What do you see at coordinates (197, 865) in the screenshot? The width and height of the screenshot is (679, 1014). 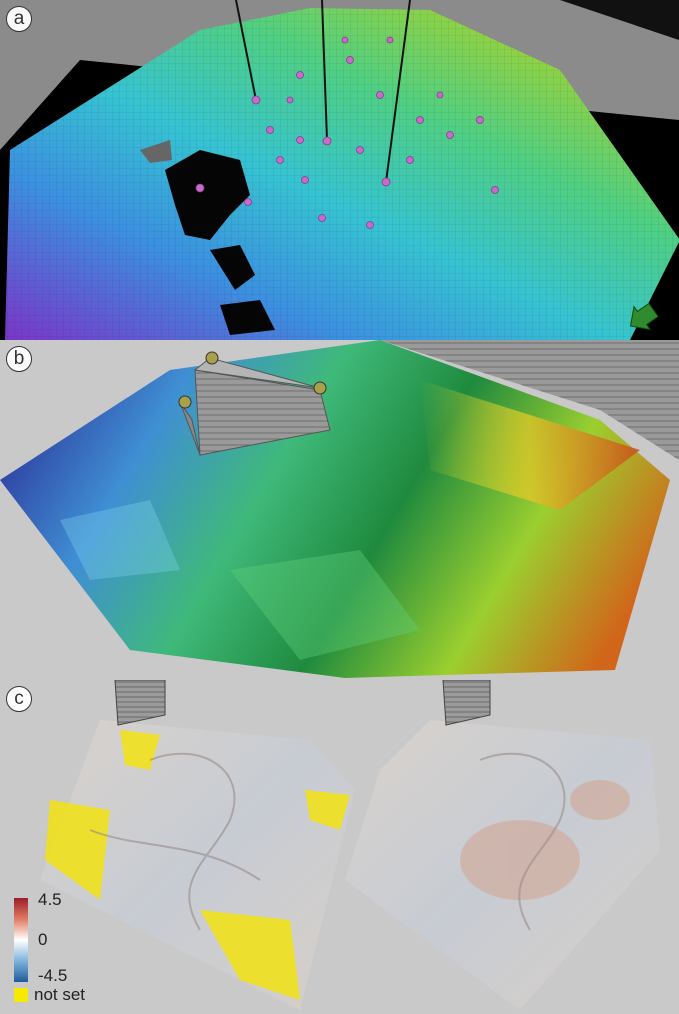 I see `not-set-patches` at bounding box center [197, 865].